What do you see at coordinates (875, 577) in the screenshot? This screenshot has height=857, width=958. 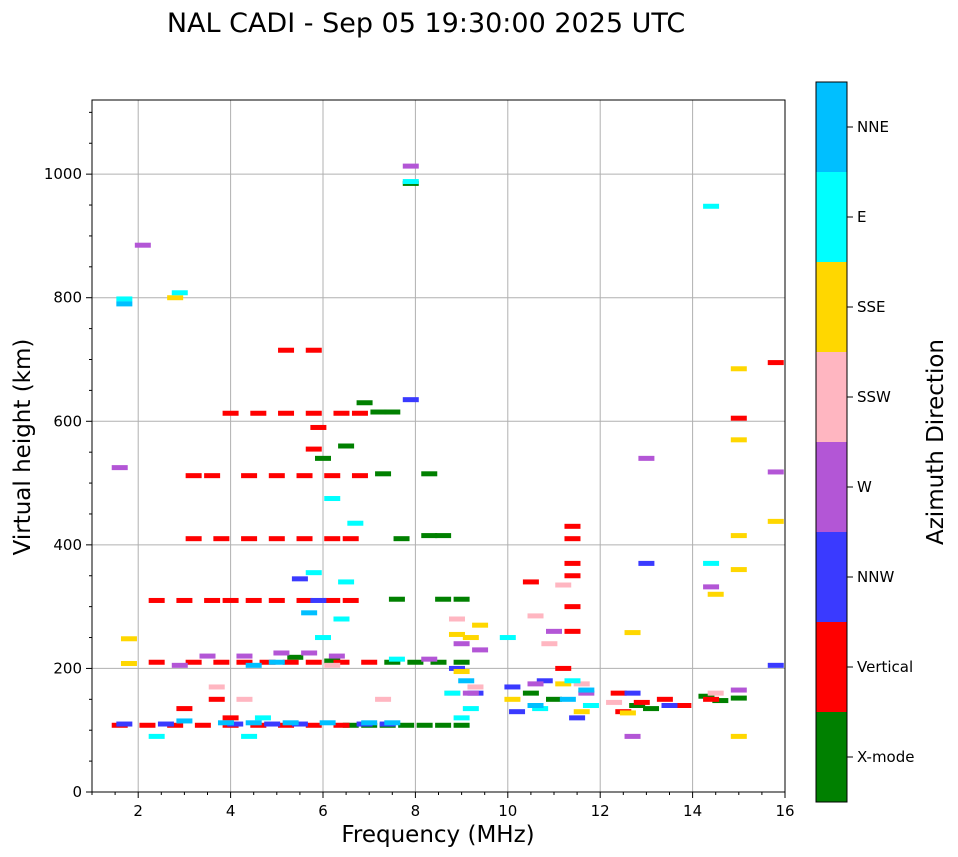 I see `colorbar-tick-label: NNW` at bounding box center [875, 577].